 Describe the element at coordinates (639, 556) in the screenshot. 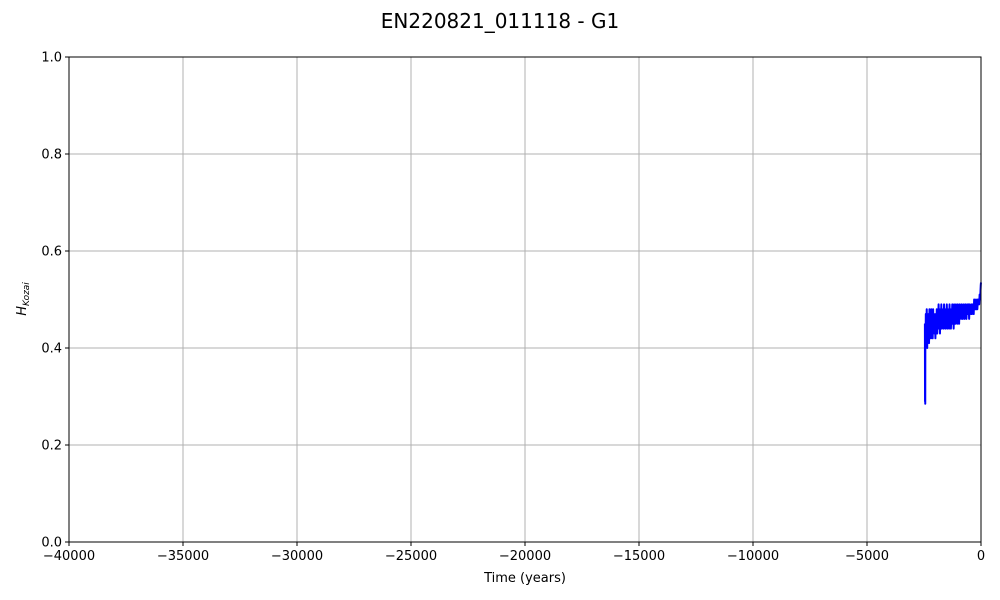

I see `x-tick-label: −15000` at that location.